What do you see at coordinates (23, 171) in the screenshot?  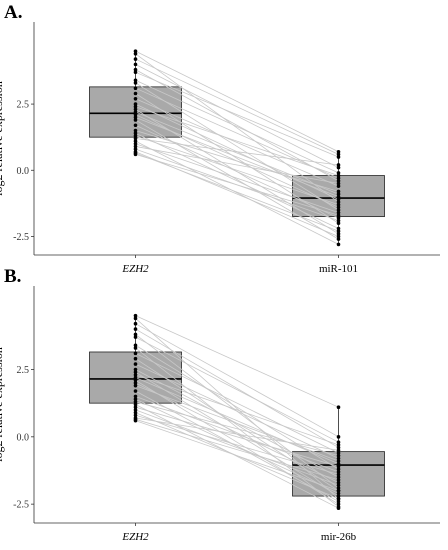 I see `y-tick-label: 0.0` at bounding box center [23, 171].